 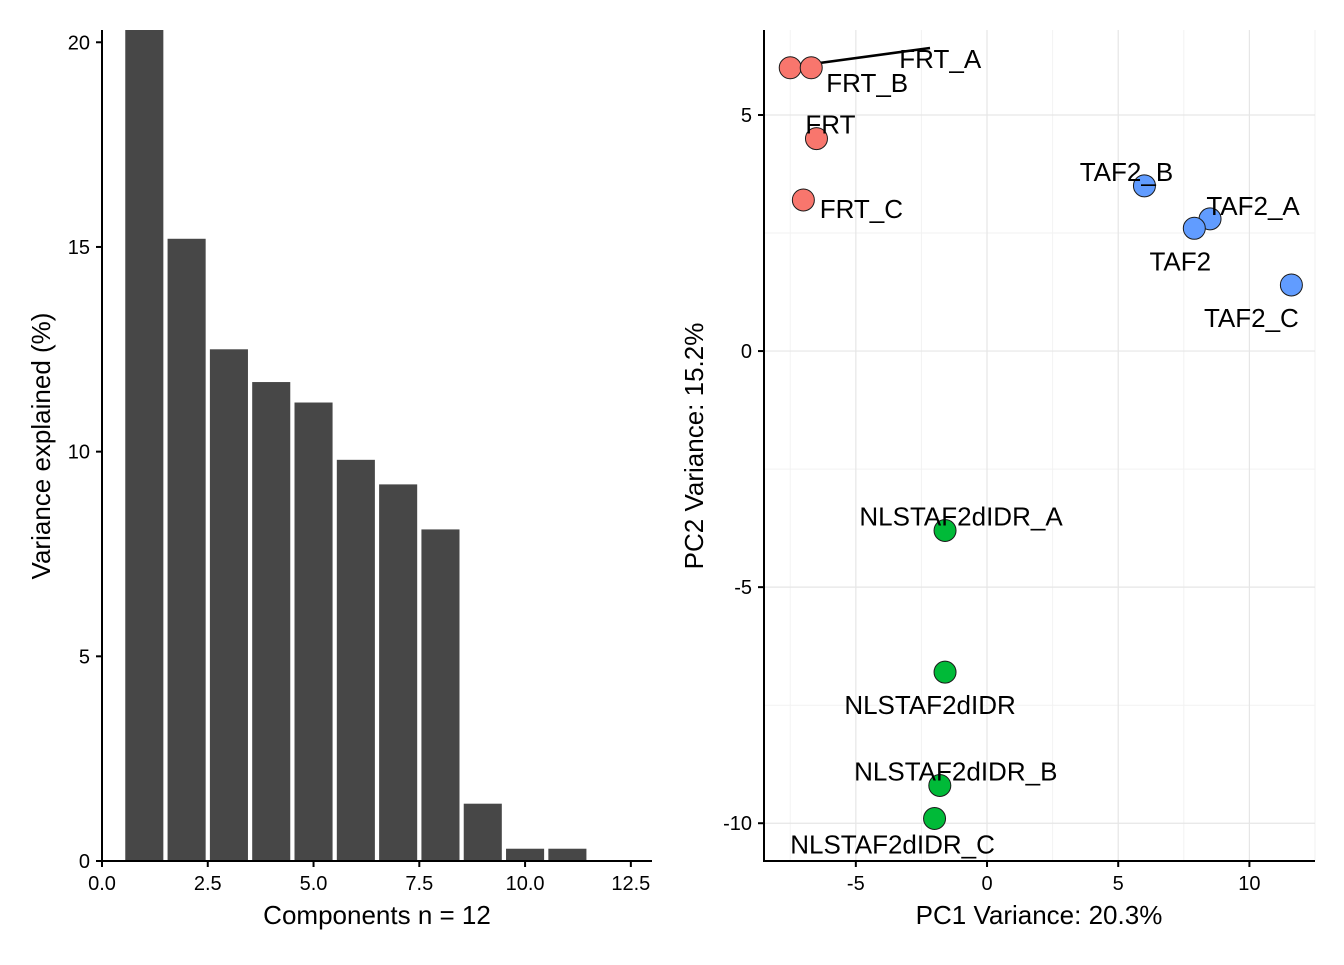 What do you see at coordinates (419, 884) in the screenshot?
I see `scree-x-tick-label: 7.5` at bounding box center [419, 884].